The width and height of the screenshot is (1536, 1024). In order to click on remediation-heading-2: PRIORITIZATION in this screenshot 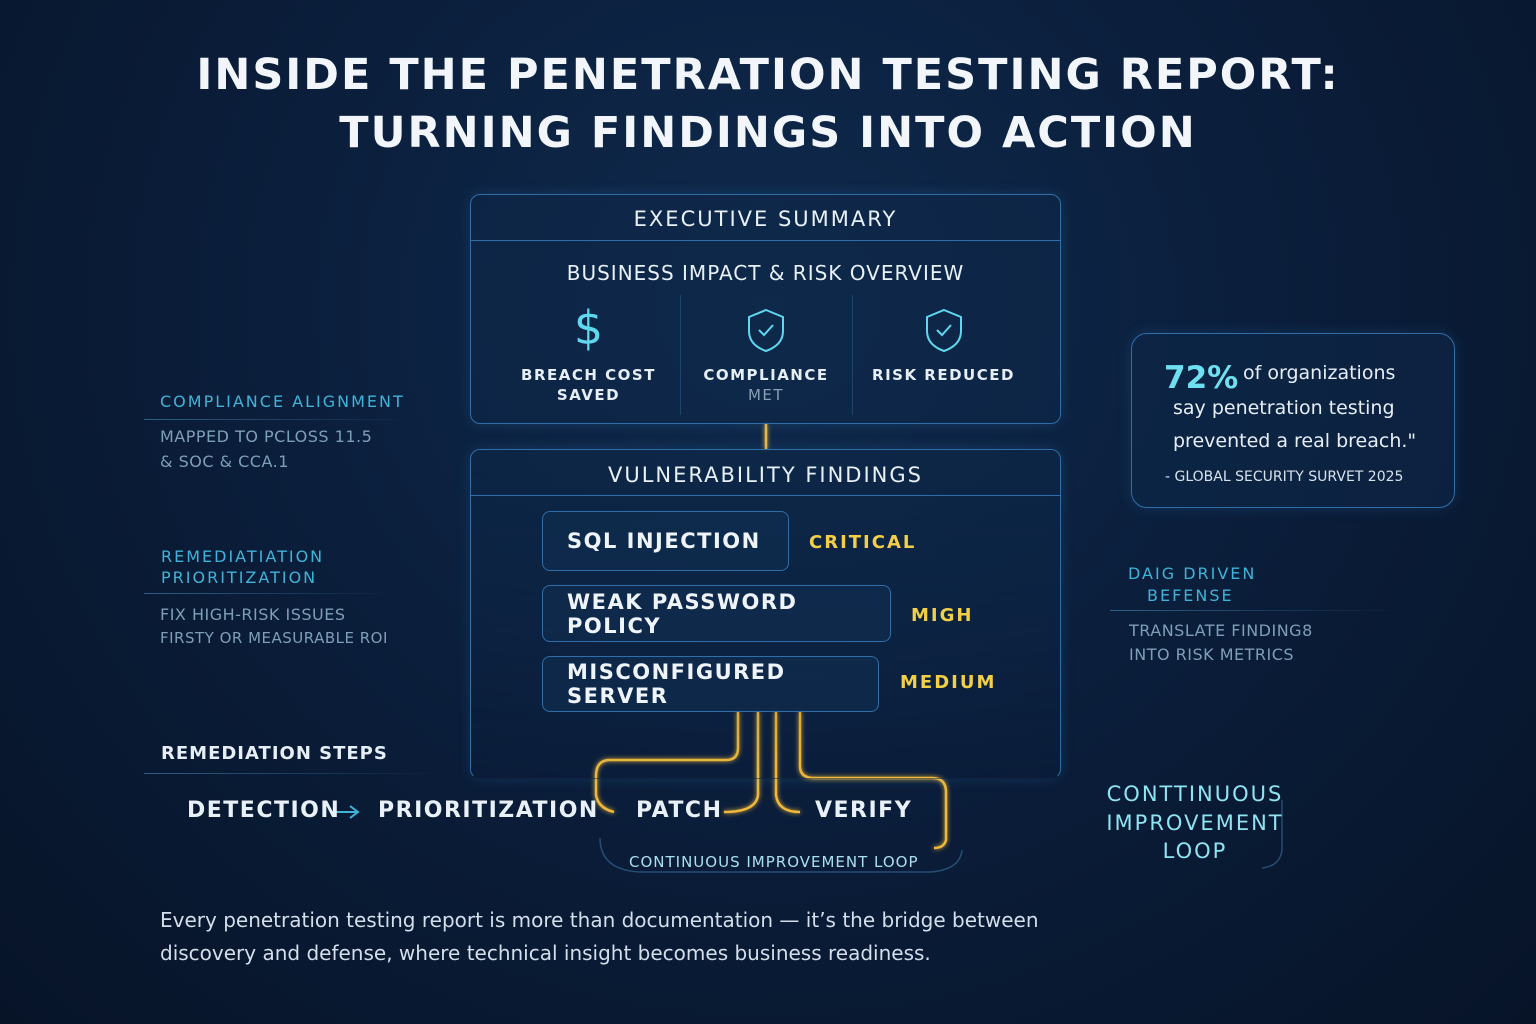, I will do `click(239, 577)`.